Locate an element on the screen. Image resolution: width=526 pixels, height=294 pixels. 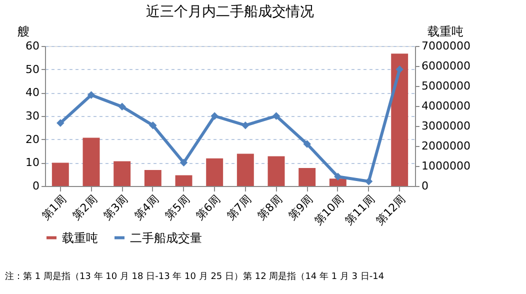
y2-tick-label: 4000000 is located at coordinates (446, 106).